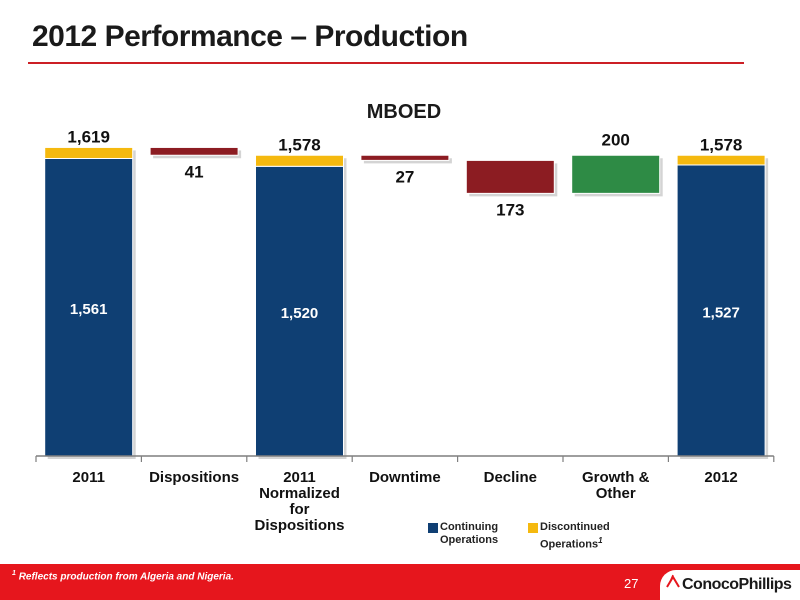 The width and height of the screenshot is (800, 600). What do you see at coordinates (404, 176) in the screenshot?
I see `data-label-change: 27` at bounding box center [404, 176].